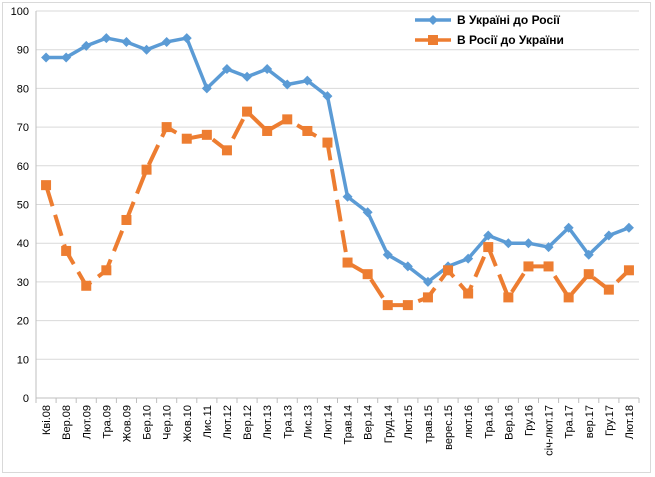 Image resolution: width=655 pixels, height=477 pixels. Describe the element at coordinates (26, 399) in the screenshot. I see `y-tick-label: 0` at that location.